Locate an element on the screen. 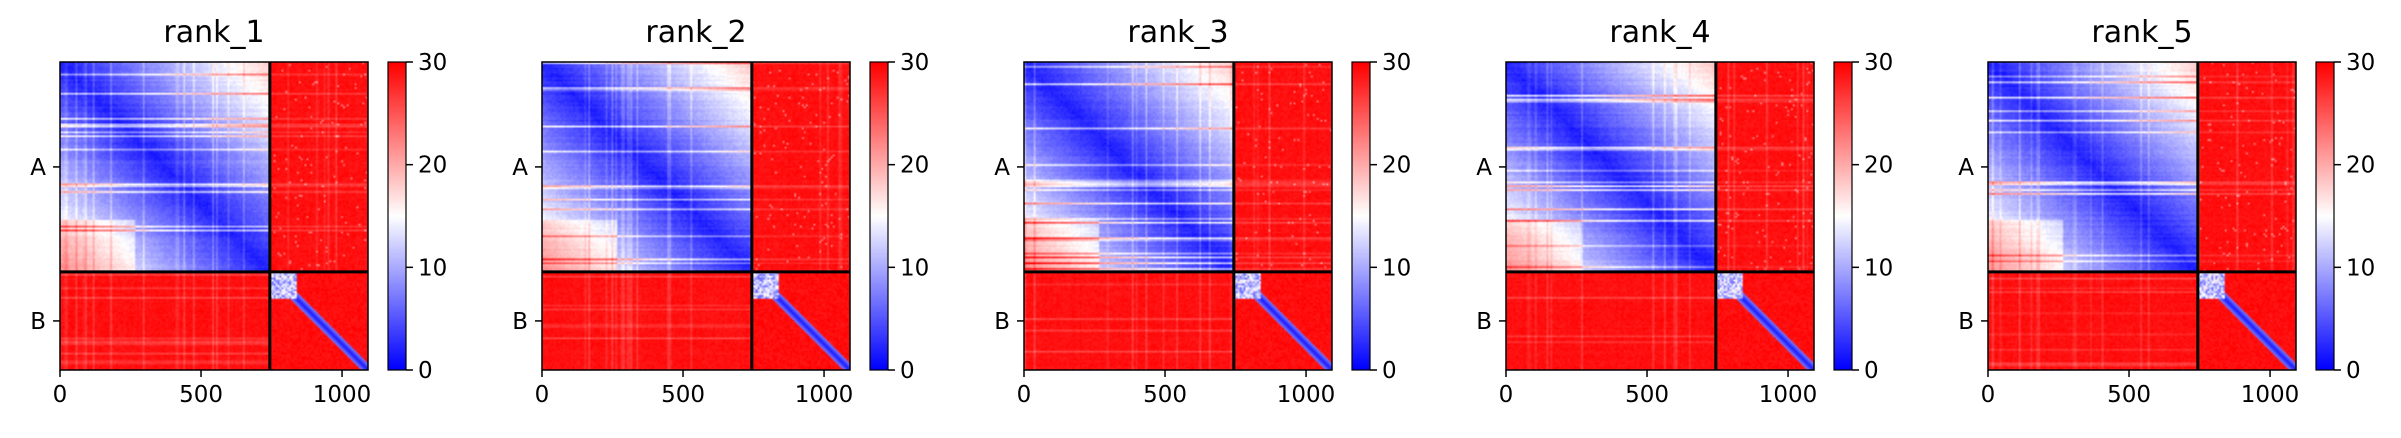  chart-title: rank_5 is located at coordinates (2141, 32).